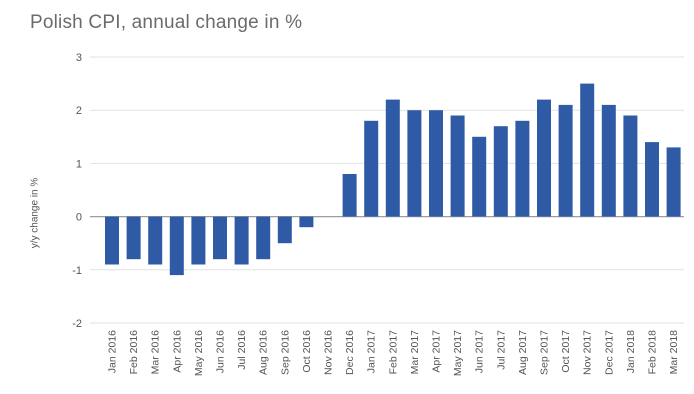 The image size is (694, 394). What do you see at coordinates (523, 352) in the screenshot?
I see `x-tick-label: Aug 2017` at bounding box center [523, 352].